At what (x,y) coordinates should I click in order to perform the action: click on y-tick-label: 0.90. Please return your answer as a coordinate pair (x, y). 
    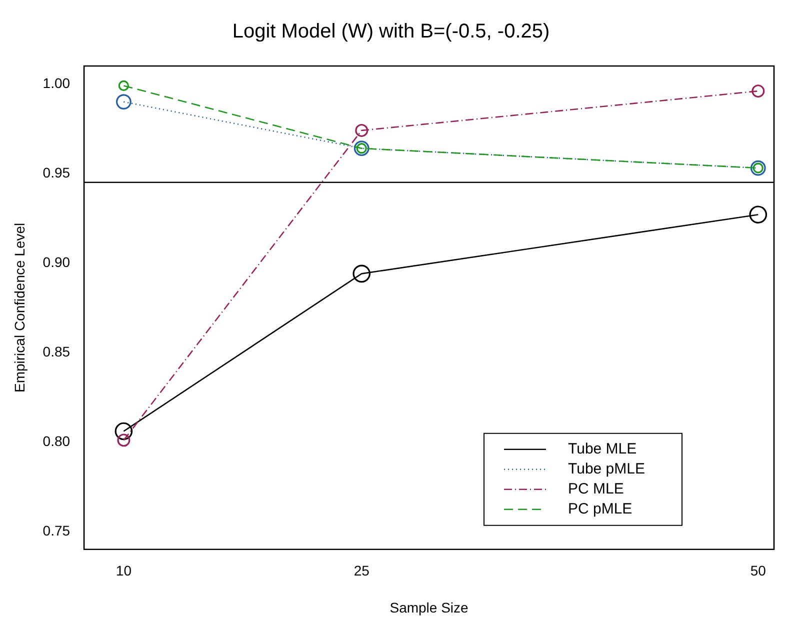
    Looking at the image, I should click on (56, 262).